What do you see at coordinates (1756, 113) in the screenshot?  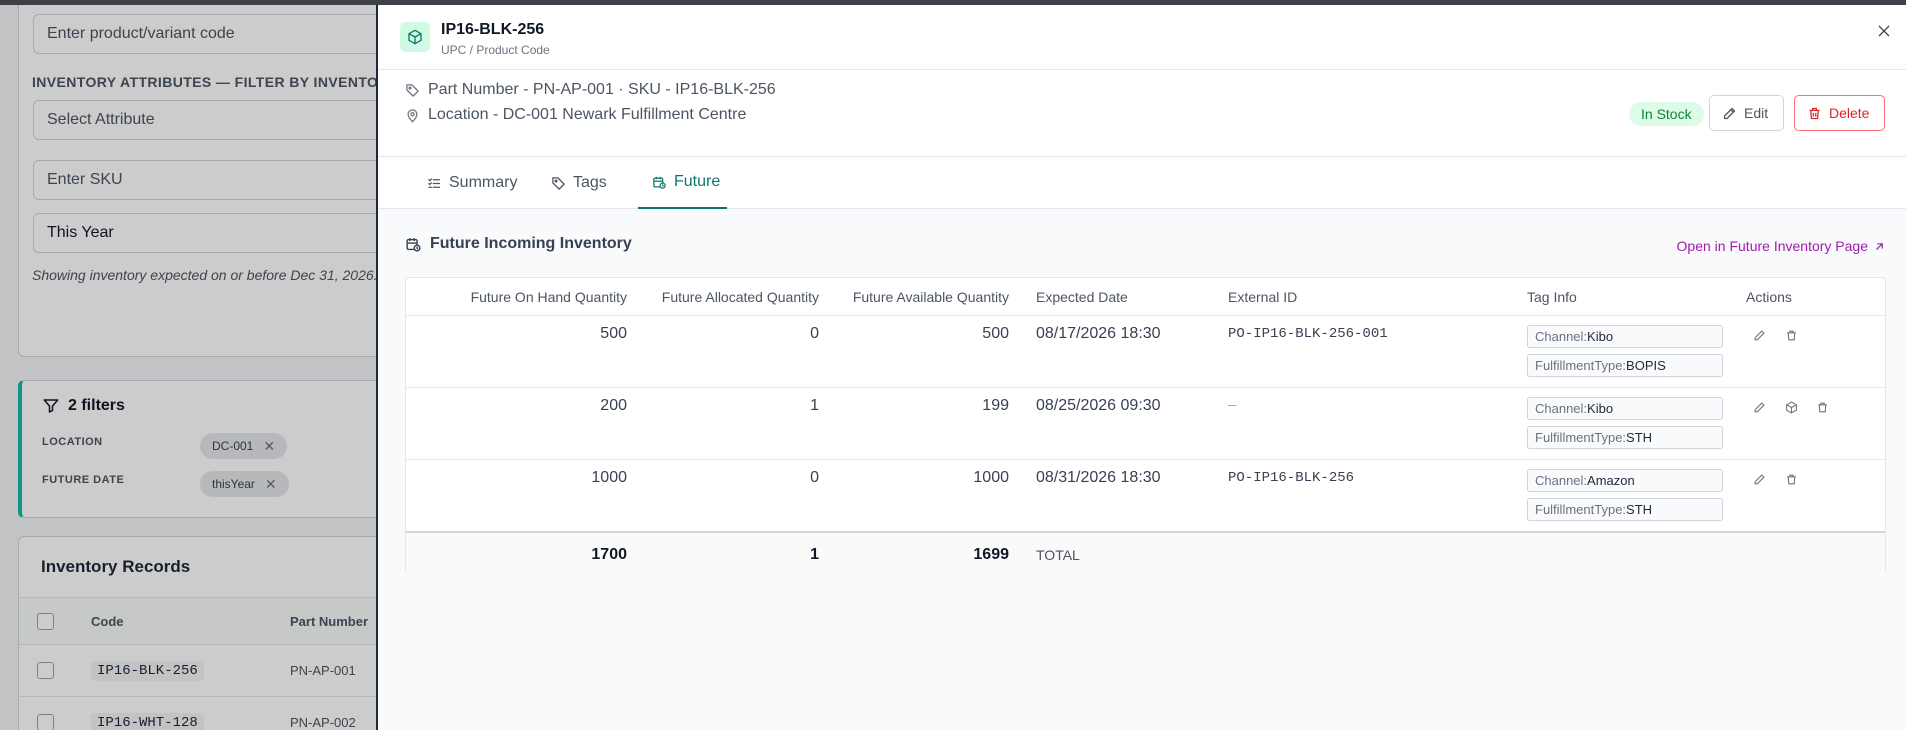 I see `edit-label: Edit` at bounding box center [1756, 113].